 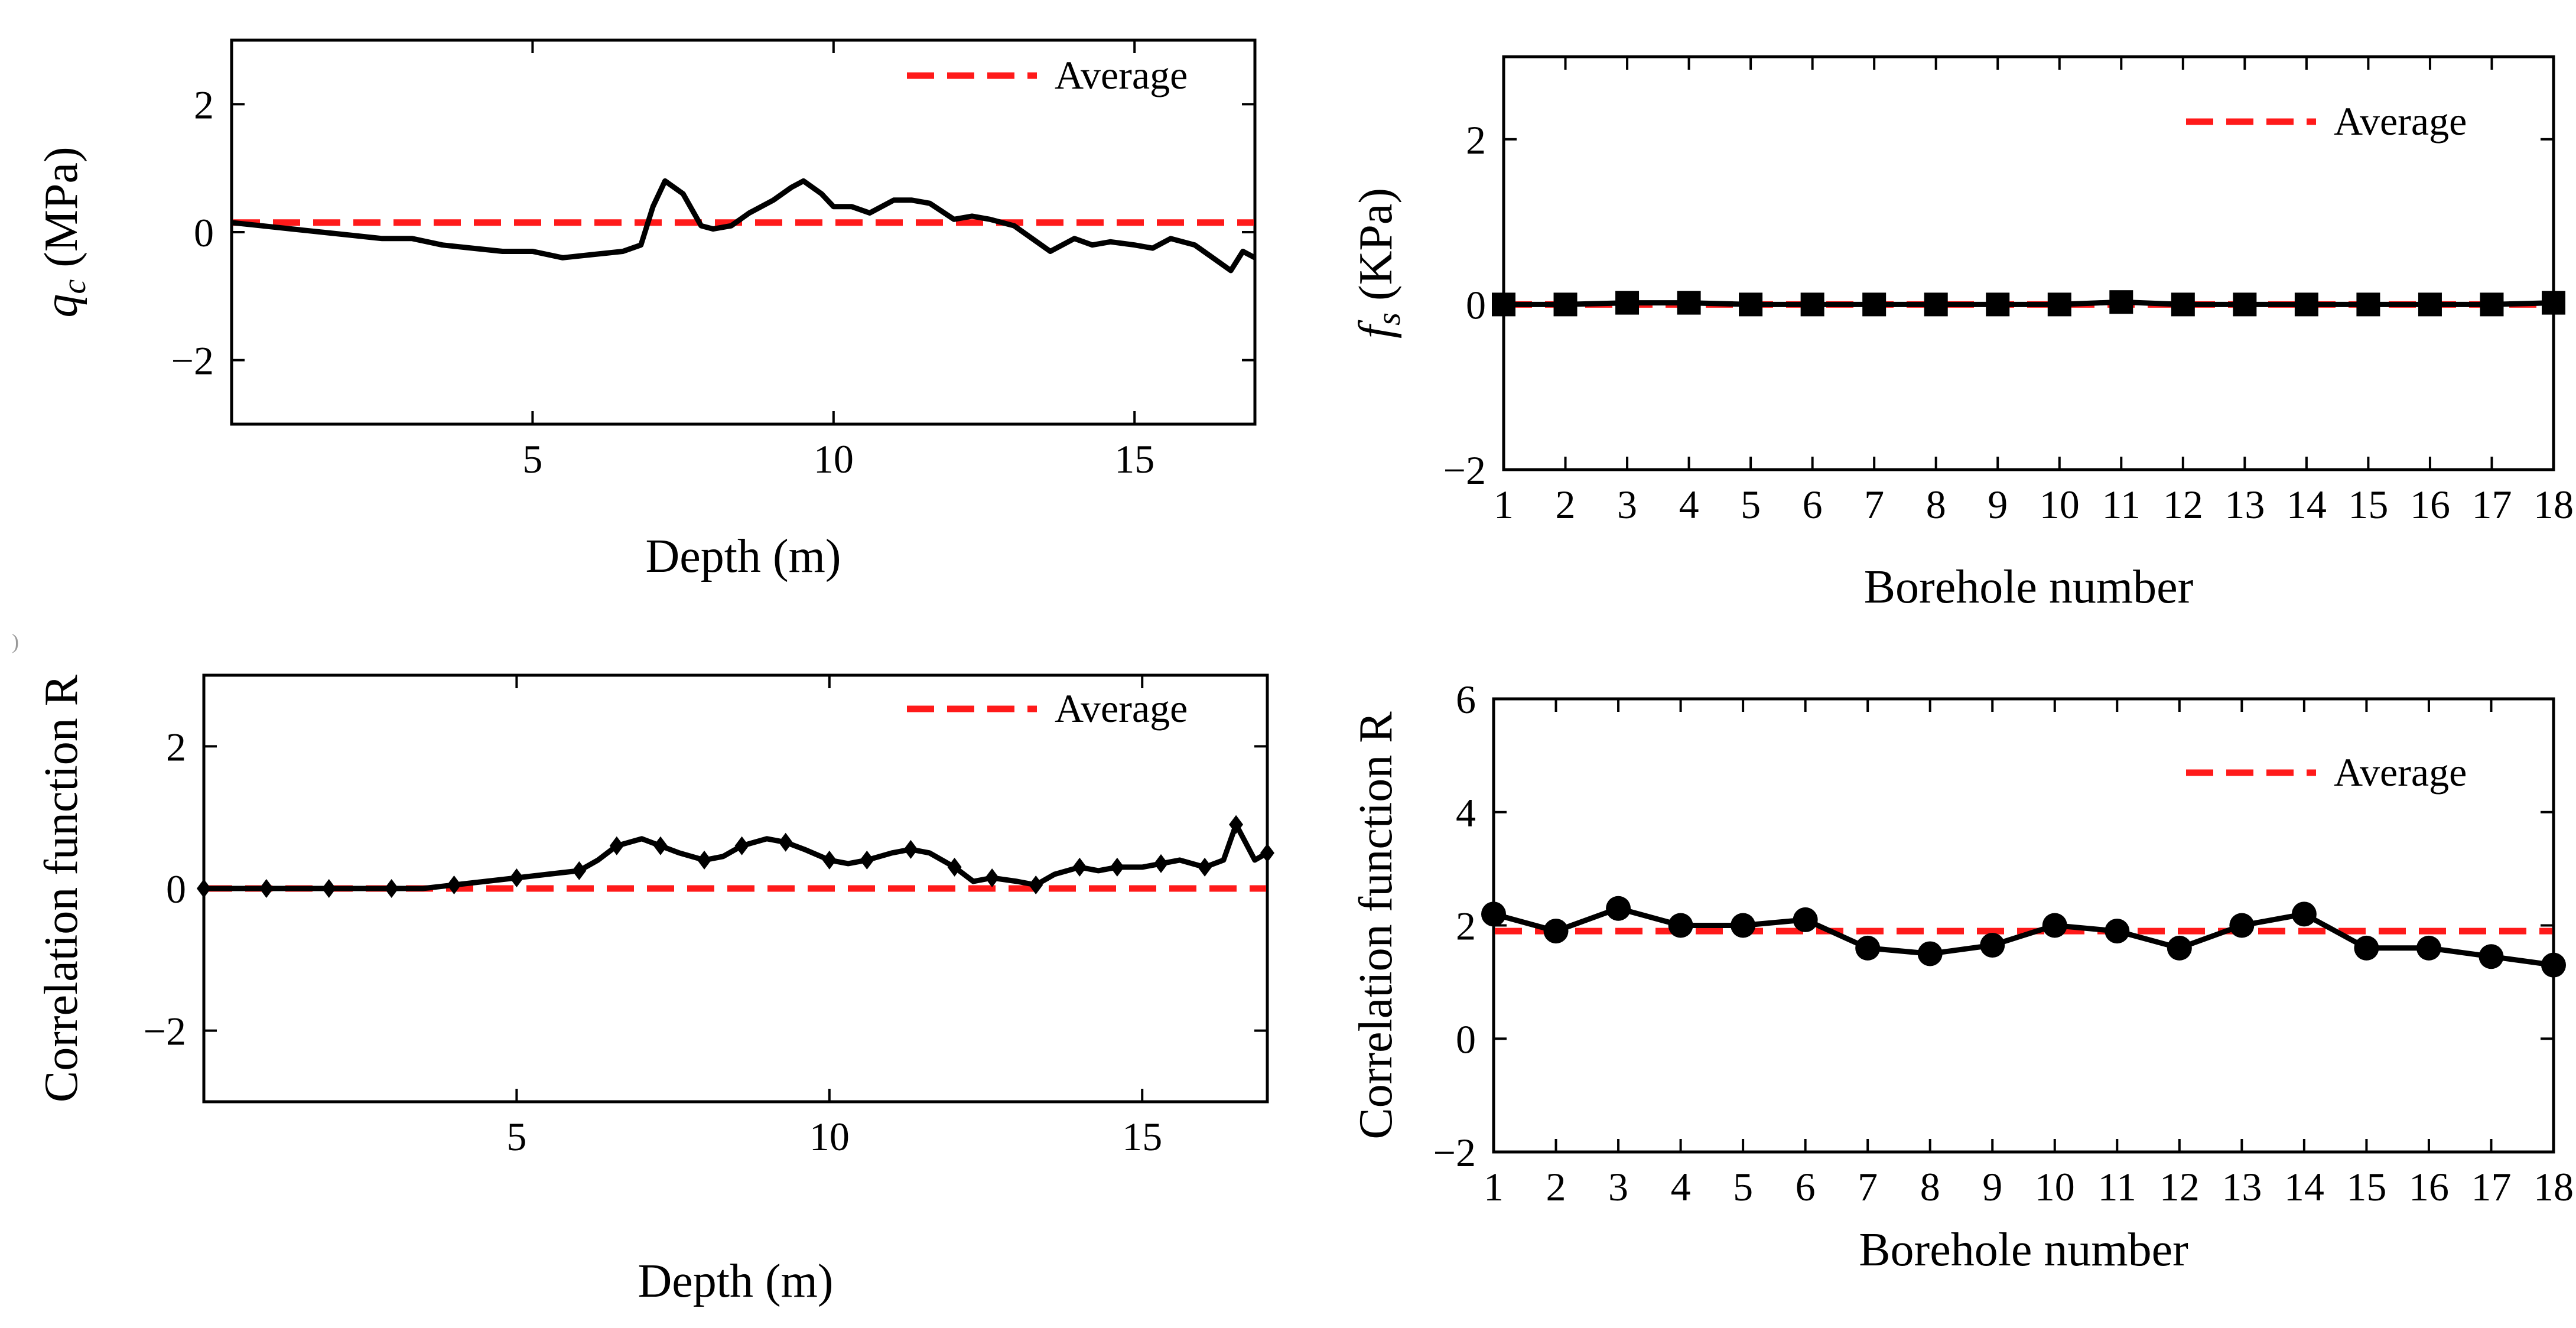 I want to click on x-tick-label: 2, so click(x=1556, y=1186).